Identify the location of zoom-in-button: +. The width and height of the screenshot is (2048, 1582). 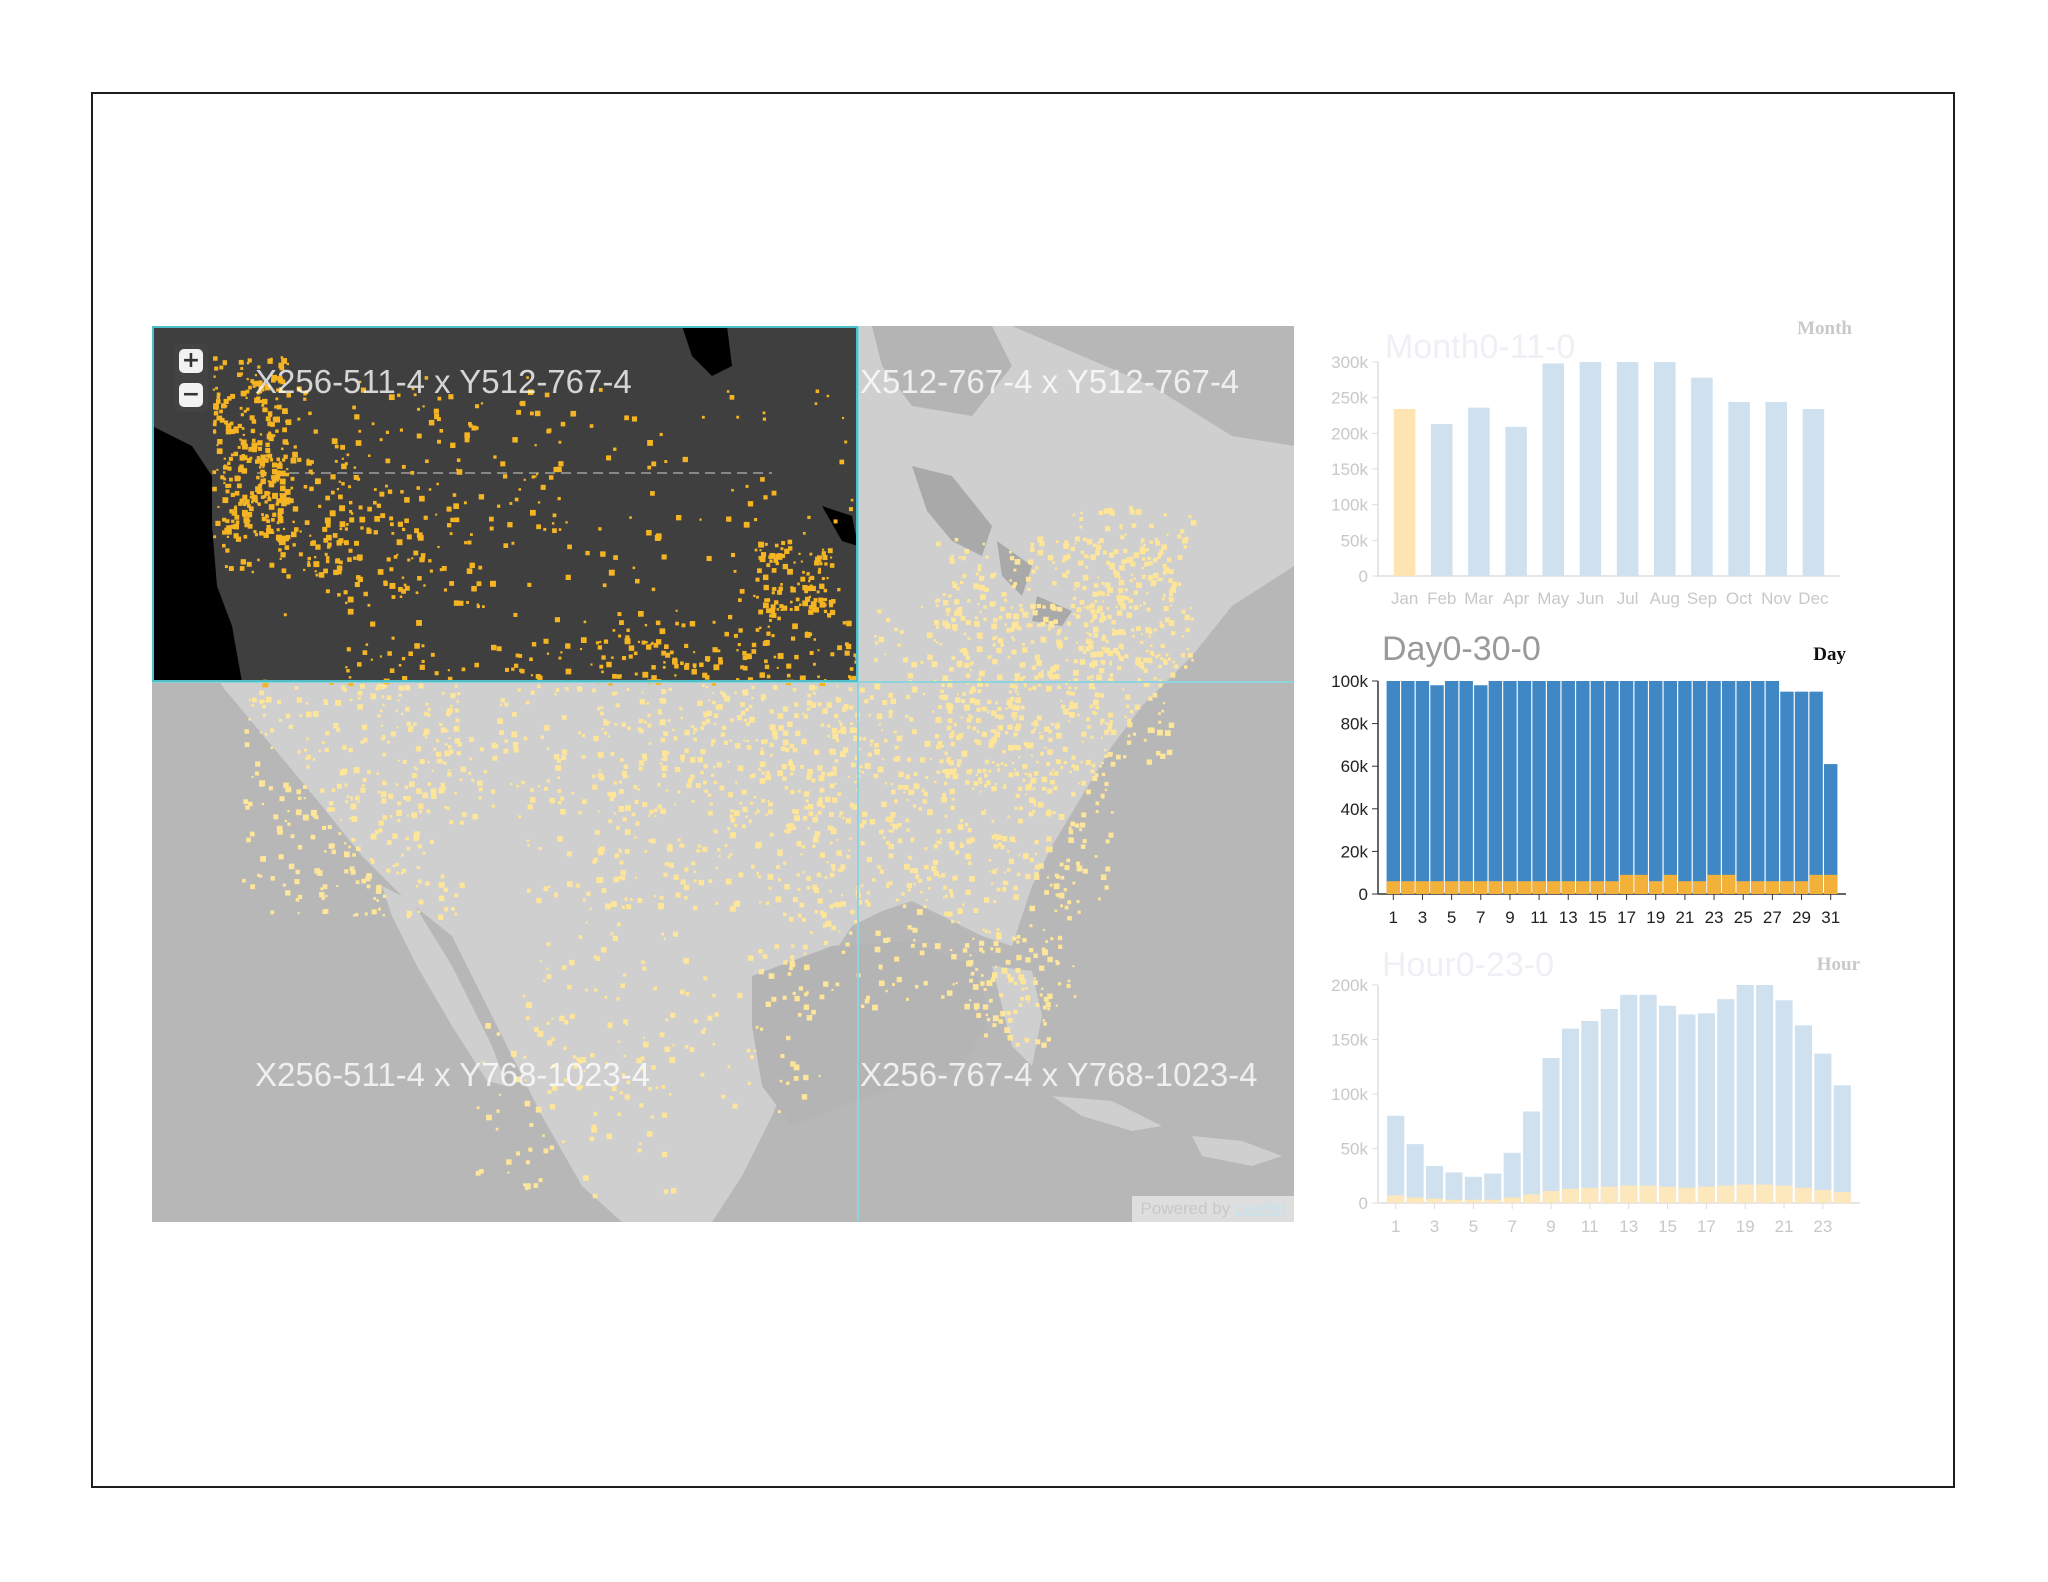
(191, 361).